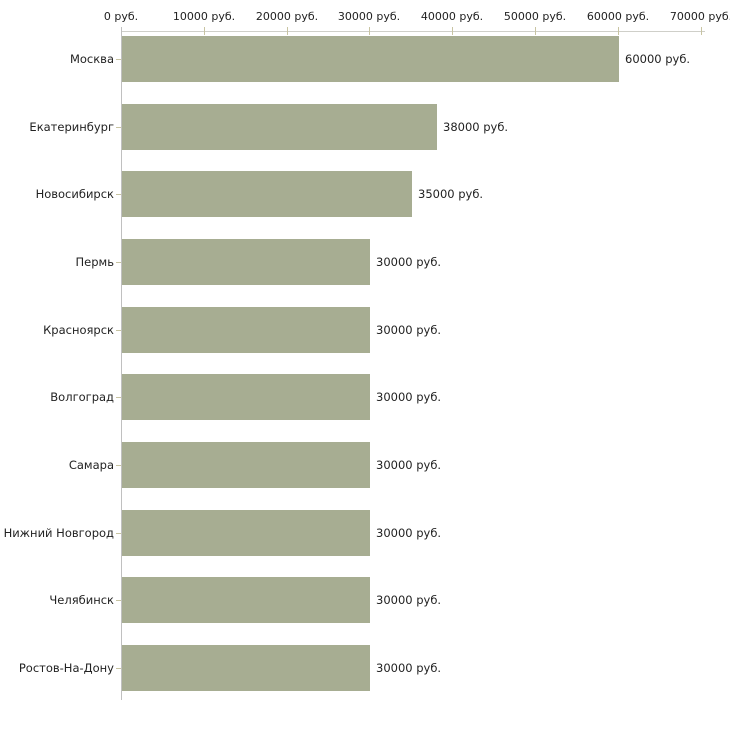 This screenshot has height=730, width=730. What do you see at coordinates (369, 16) in the screenshot?
I see `x-axis-tick-label: 30000 руб.` at bounding box center [369, 16].